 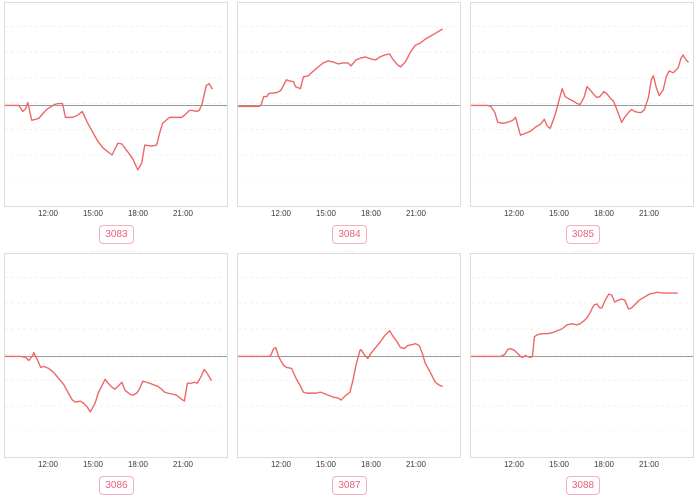 I want to click on badge-row: 3086, so click(x=116, y=485).